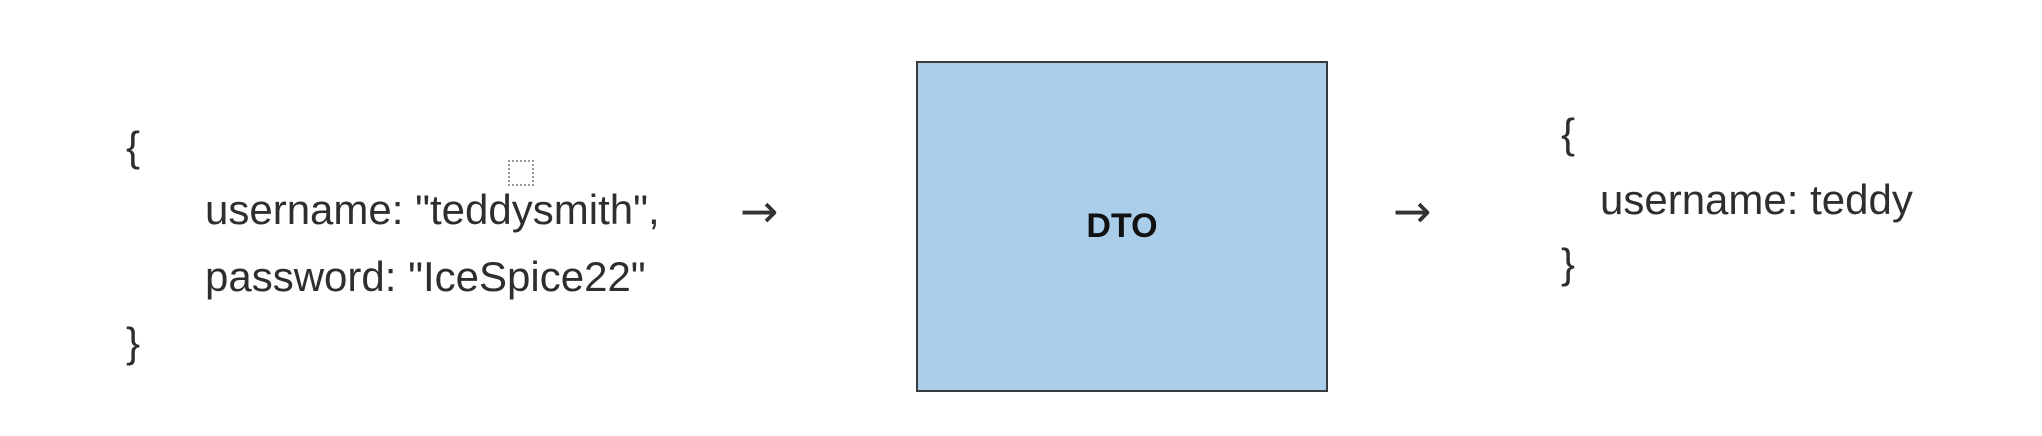  What do you see at coordinates (133, 342) in the screenshot?
I see `input-close-brace: }` at bounding box center [133, 342].